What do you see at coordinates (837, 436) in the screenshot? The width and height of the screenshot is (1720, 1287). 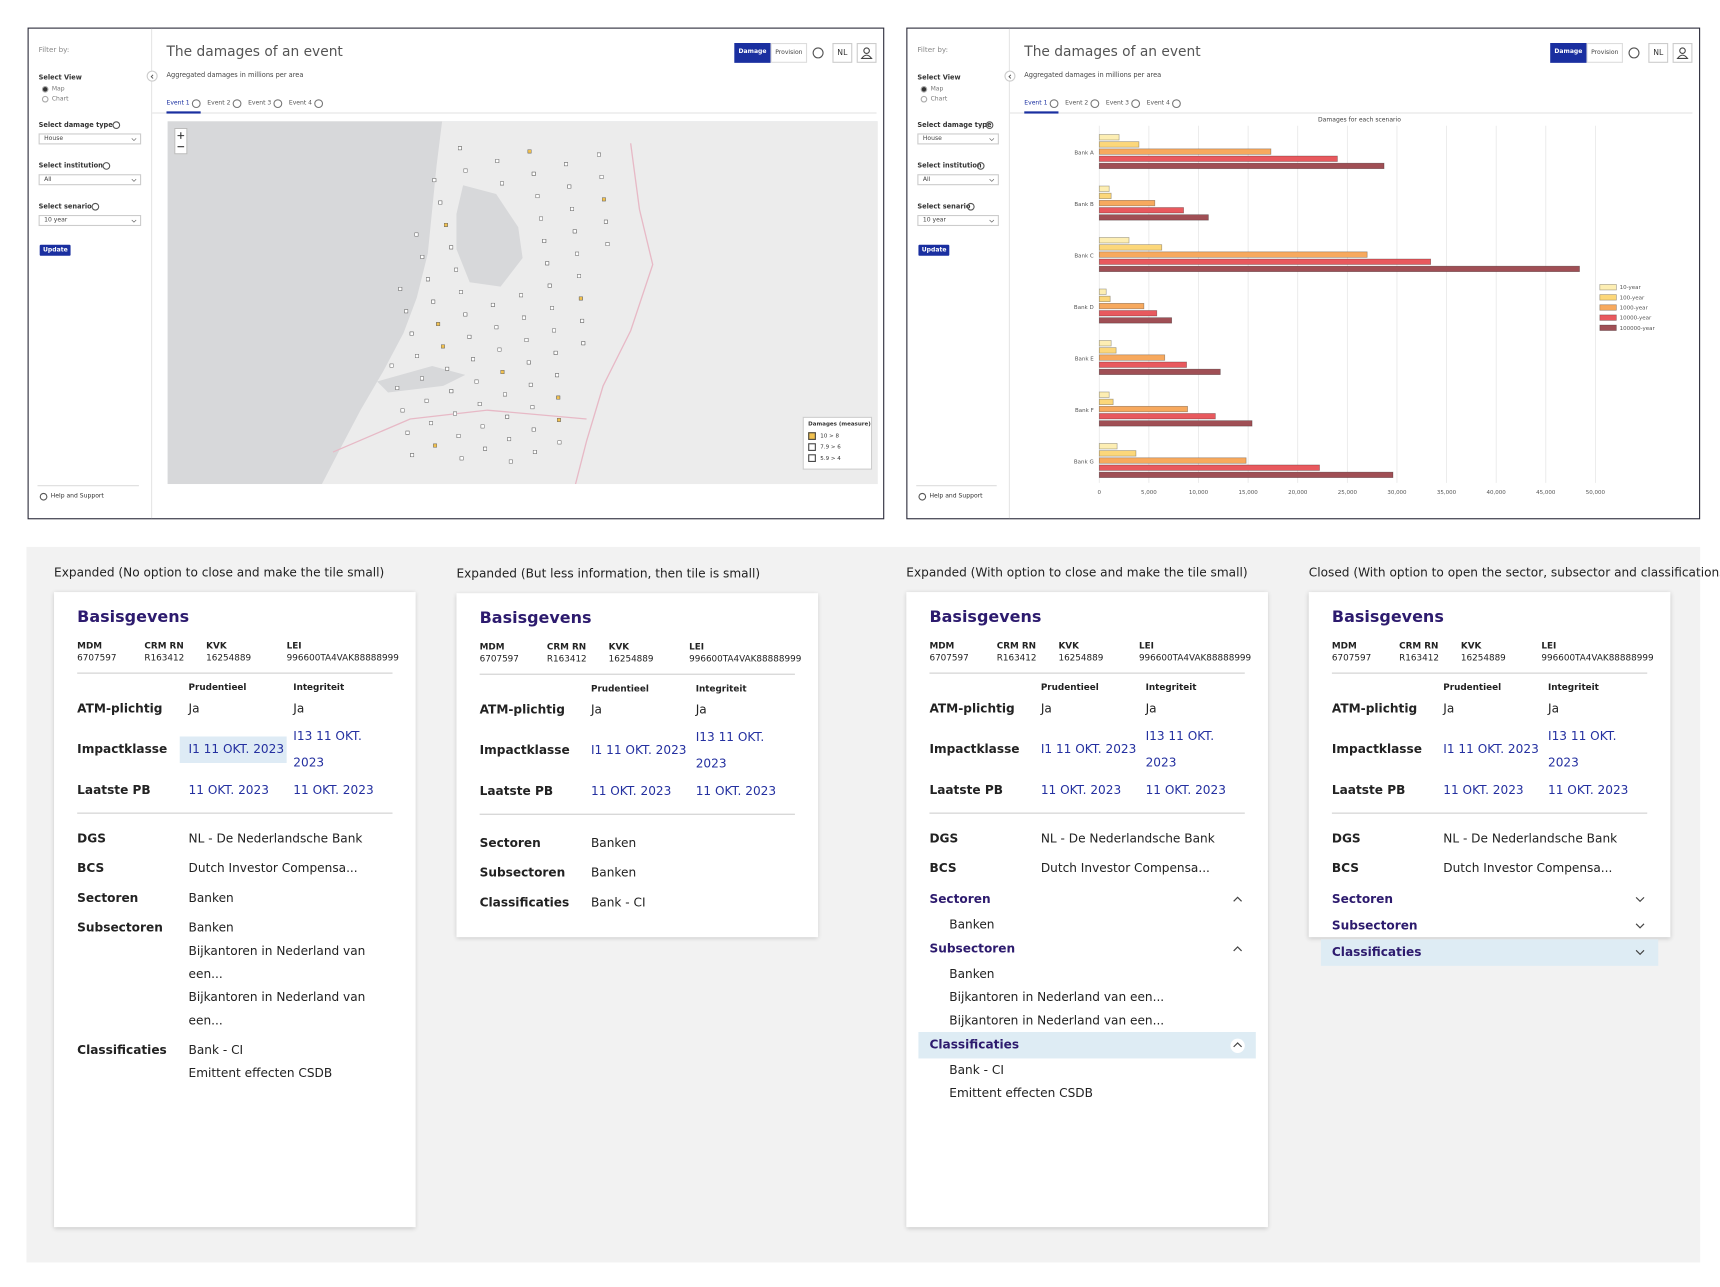 I see `legend-item: 10 > 8` at bounding box center [837, 436].